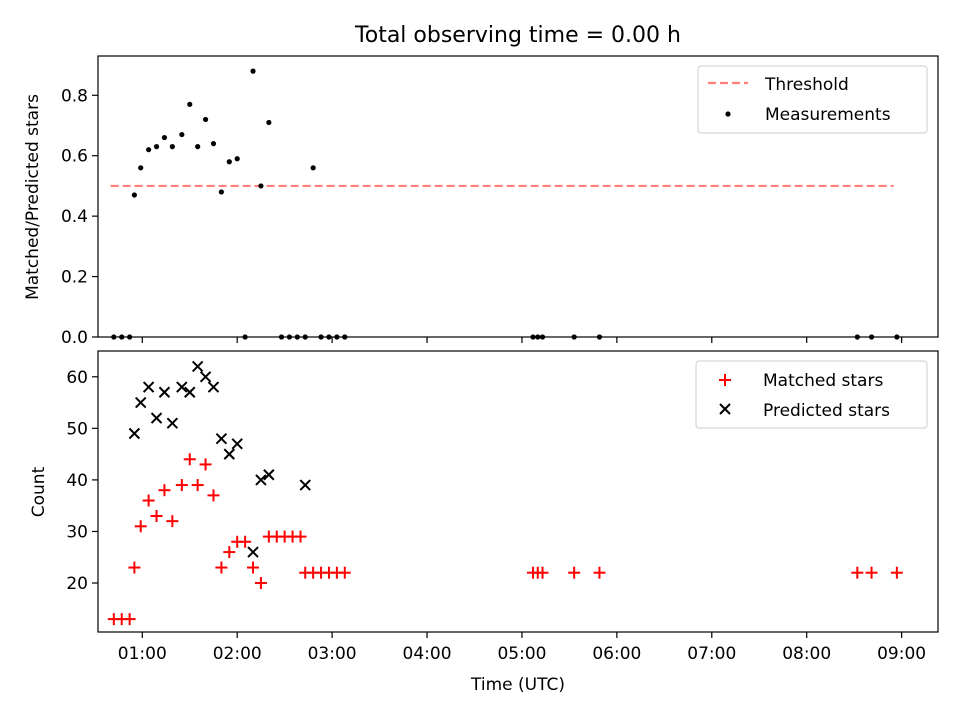 The image size is (960, 720). I want to click on y-tick-label: 50, so click(77, 429).